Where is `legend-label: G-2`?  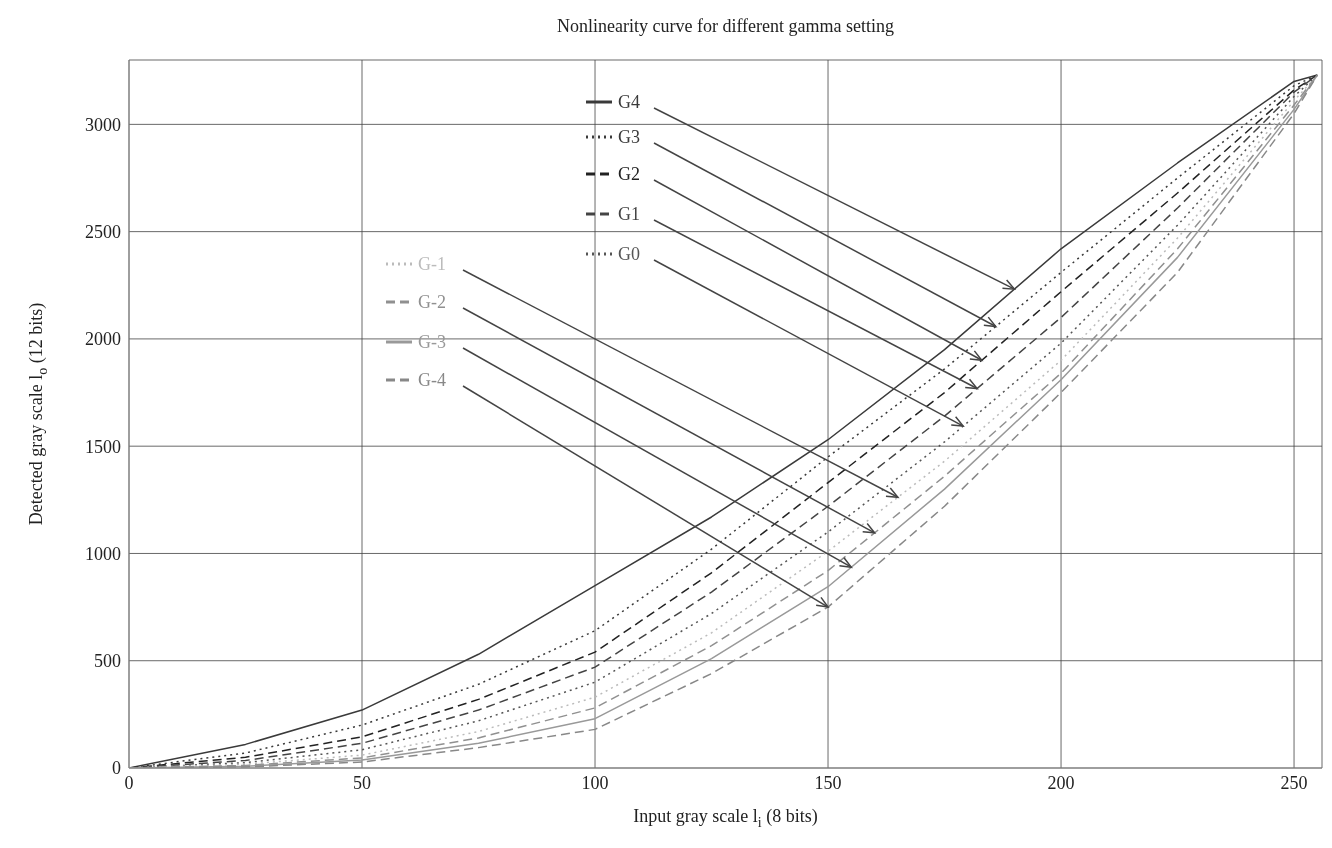
legend-label: G-2 is located at coordinates (432, 302).